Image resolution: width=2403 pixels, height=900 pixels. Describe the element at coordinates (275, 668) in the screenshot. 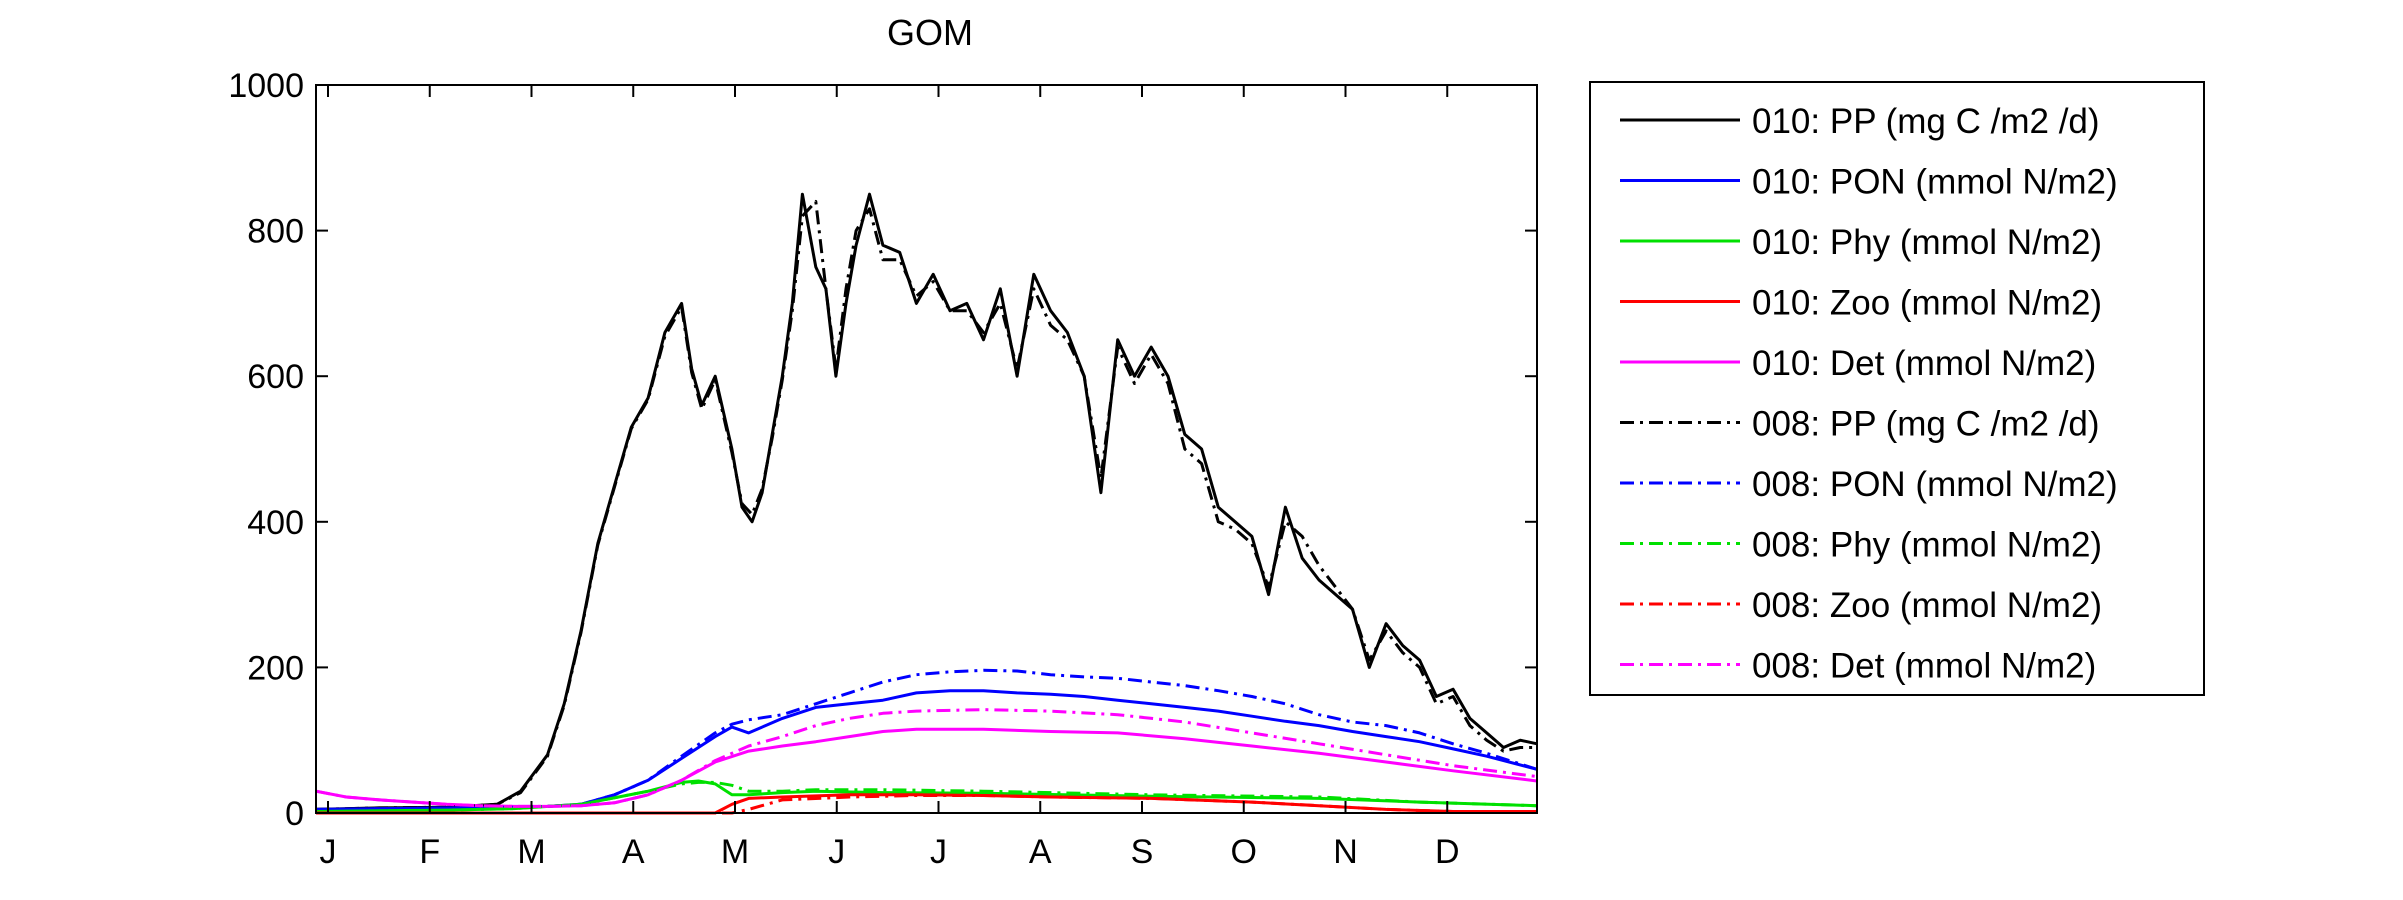

I see `y-tick-label-1: 200` at that location.